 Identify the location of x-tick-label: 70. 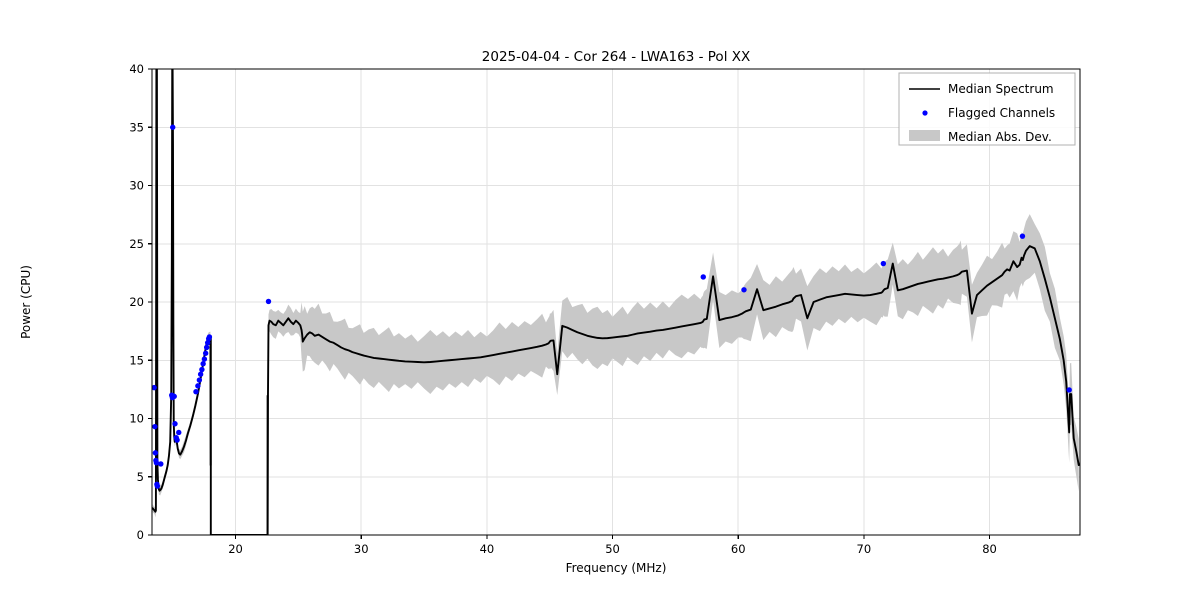
(864, 549).